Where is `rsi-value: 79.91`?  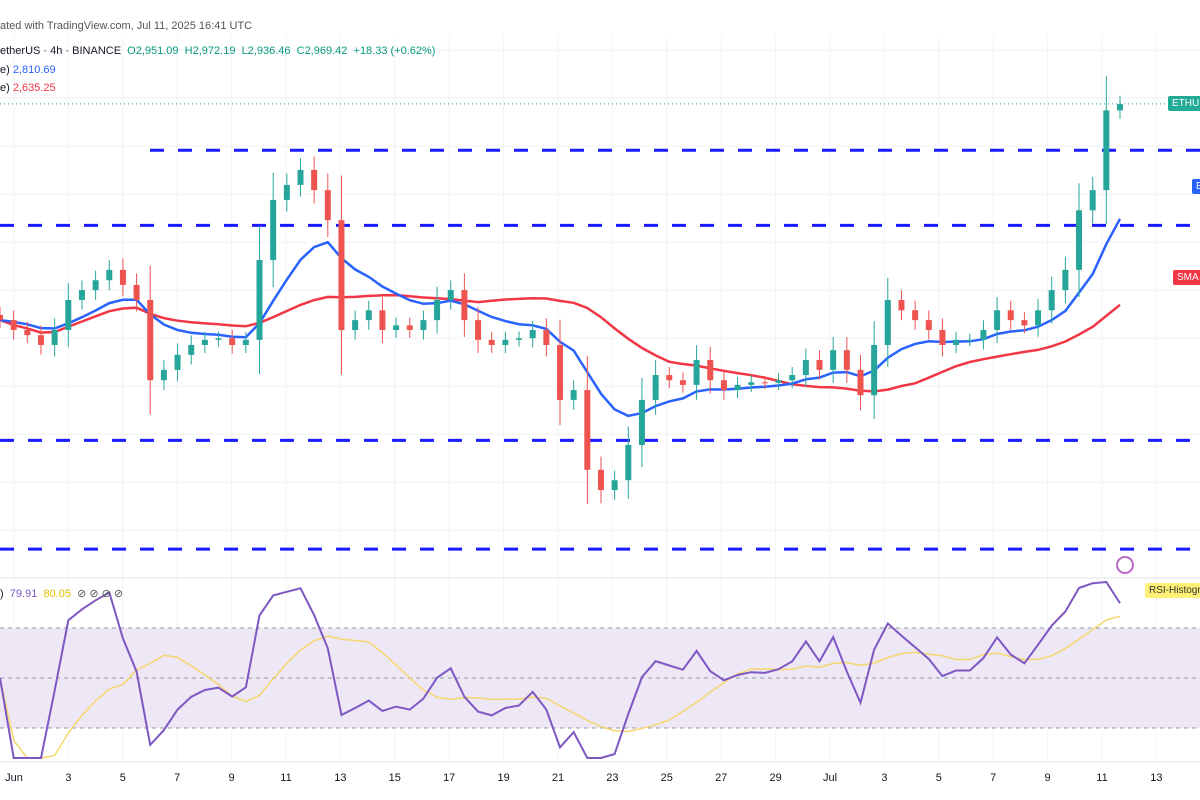 rsi-value: 79.91 is located at coordinates (23, 594).